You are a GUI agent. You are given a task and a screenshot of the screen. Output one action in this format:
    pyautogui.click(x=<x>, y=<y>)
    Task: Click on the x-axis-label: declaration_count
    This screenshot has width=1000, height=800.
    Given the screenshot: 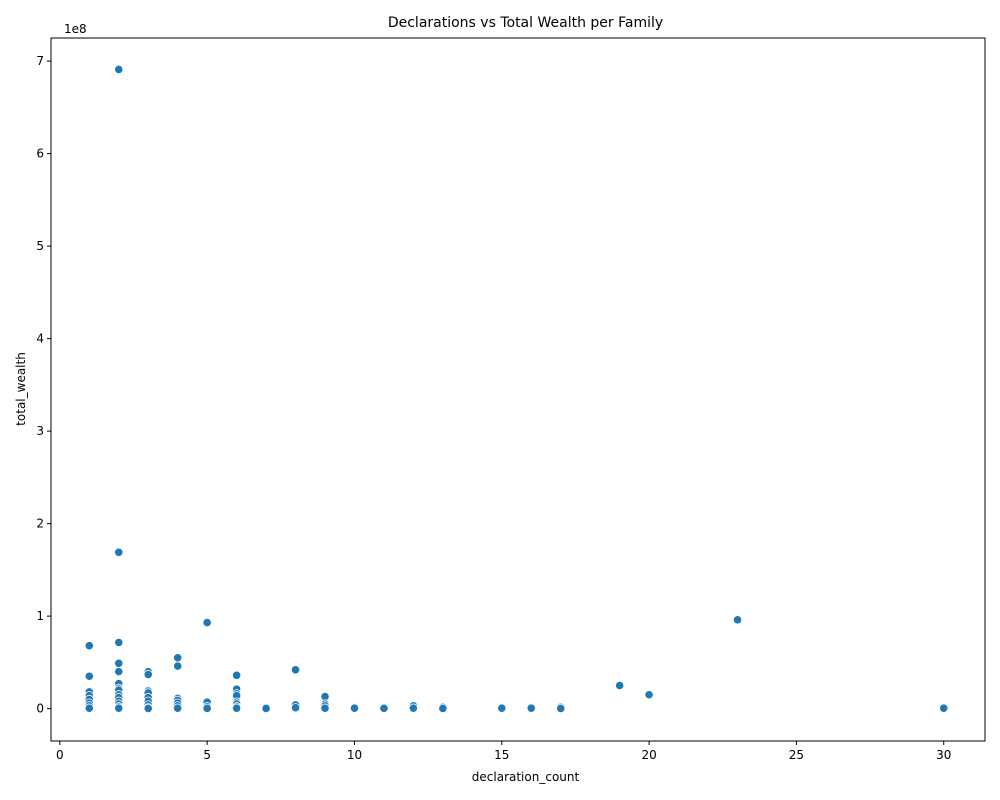 What is the action you would take?
    pyautogui.click(x=526, y=777)
    